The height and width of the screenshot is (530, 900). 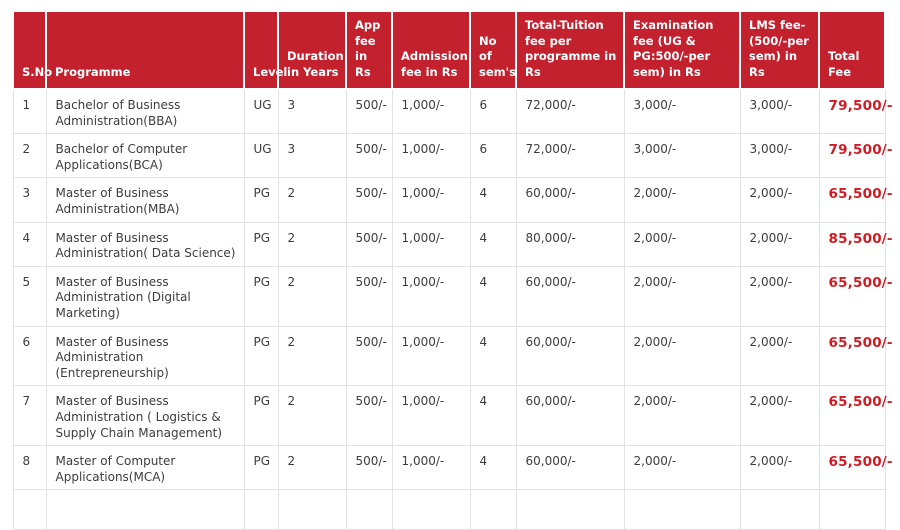 What do you see at coordinates (29, 468) in the screenshot?
I see `cell-sno: 8` at bounding box center [29, 468].